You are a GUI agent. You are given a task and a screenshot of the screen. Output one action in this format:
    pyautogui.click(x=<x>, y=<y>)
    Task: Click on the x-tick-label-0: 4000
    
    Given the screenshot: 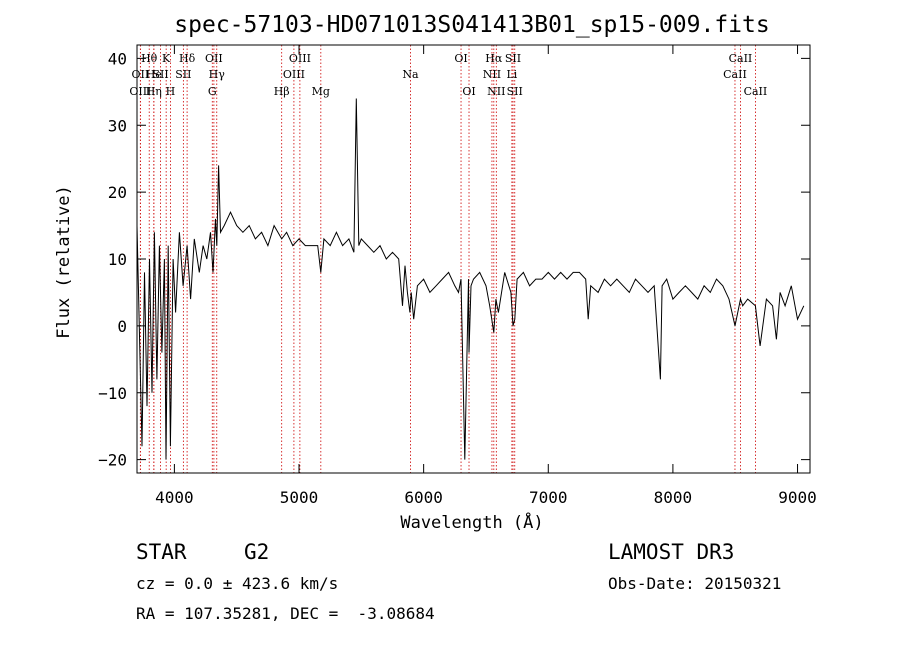 What is the action you would take?
    pyautogui.click(x=174, y=497)
    